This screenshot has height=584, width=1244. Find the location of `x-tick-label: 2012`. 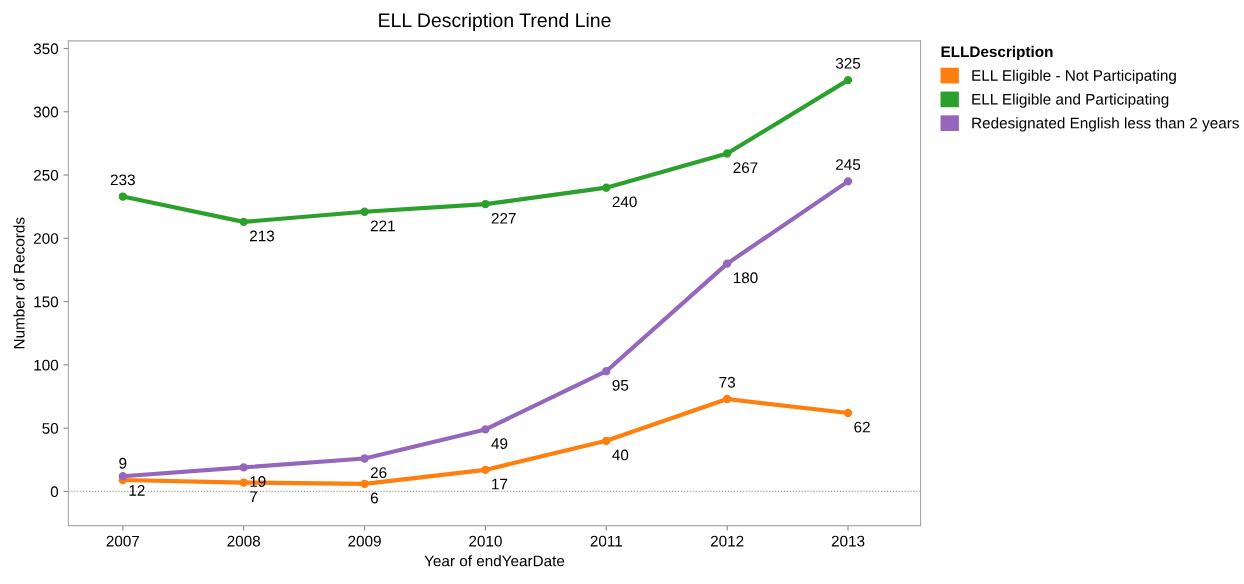

x-tick-label: 2012 is located at coordinates (727, 541).